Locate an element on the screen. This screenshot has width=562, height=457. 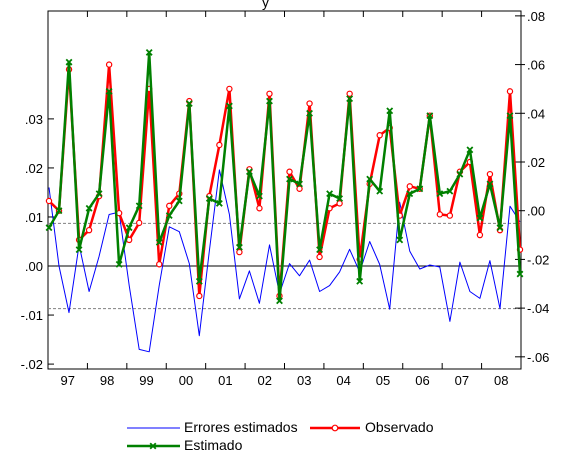
x-tick-label: 05 is located at coordinates (383, 380).